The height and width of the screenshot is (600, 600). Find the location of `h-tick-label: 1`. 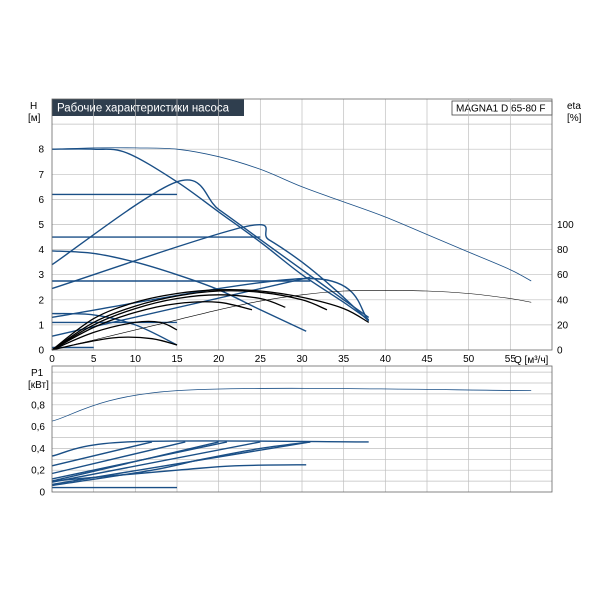

h-tick-label: 1 is located at coordinates (41, 325).